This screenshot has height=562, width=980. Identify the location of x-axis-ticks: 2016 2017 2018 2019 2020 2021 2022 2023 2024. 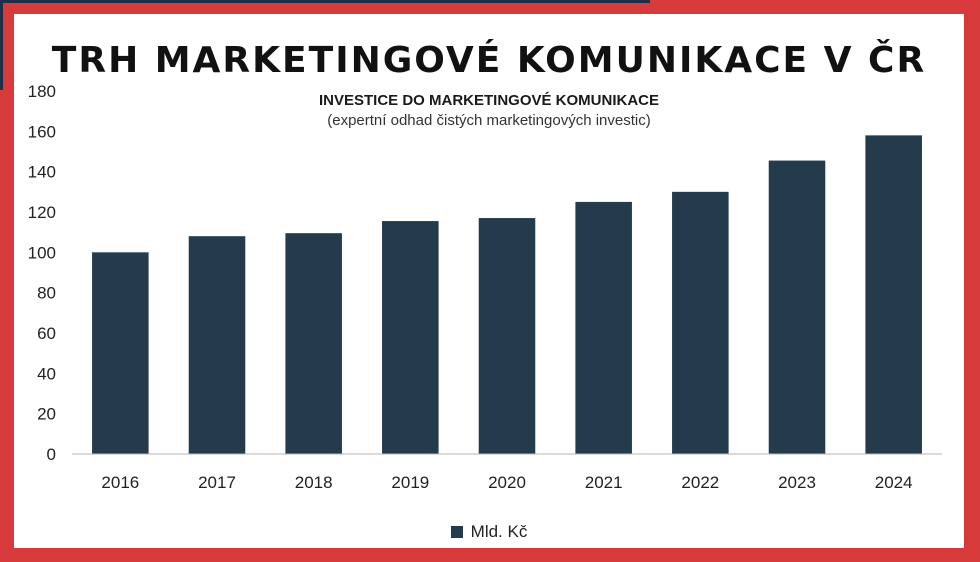
(506, 482).